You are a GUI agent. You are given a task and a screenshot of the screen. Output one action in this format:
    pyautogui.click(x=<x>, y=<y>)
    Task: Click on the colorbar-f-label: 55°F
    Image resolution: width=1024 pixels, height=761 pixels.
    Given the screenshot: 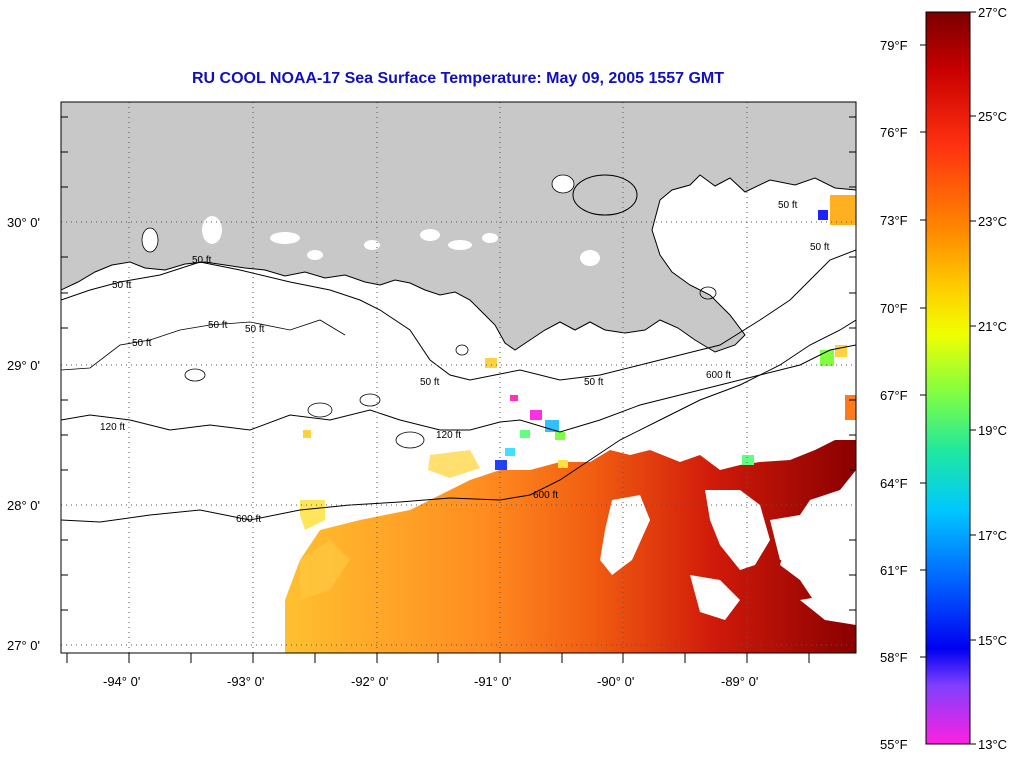 What is the action you would take?
    pyautogui.click(x=894, y=744)
    